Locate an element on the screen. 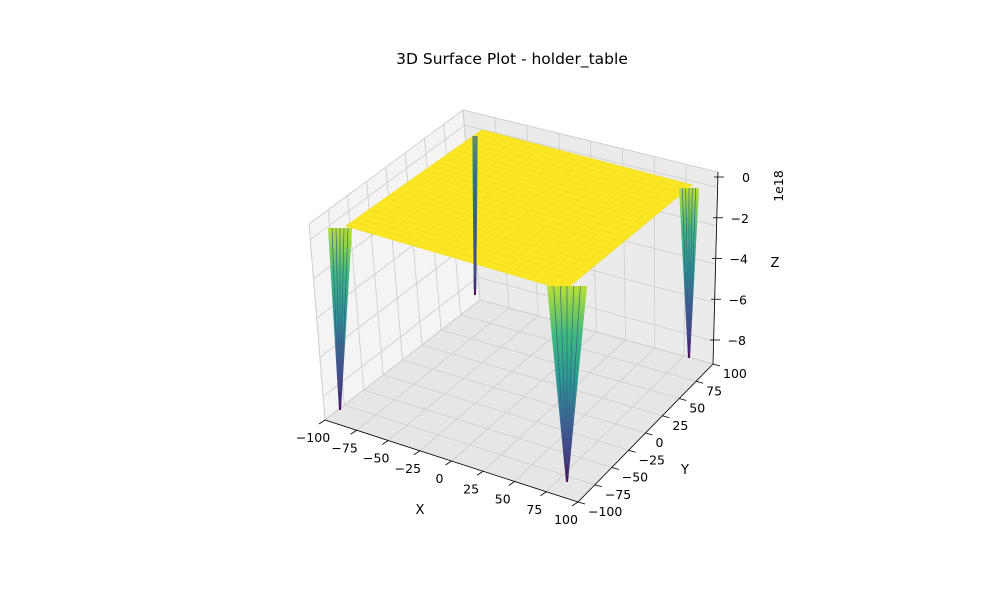 Image resolution: width=1000 pixels, height=600 pixels. z-axis-line is located at coordinates (715, 268).